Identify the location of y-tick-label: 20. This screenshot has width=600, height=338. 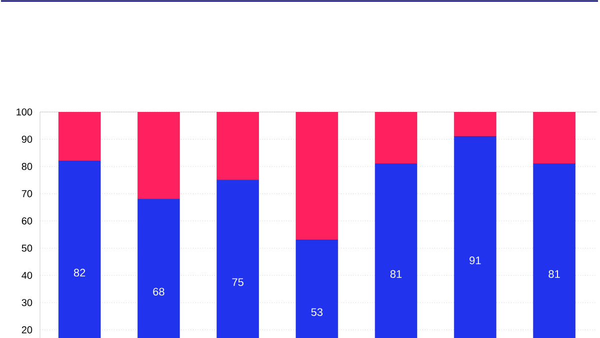
(27, 330).